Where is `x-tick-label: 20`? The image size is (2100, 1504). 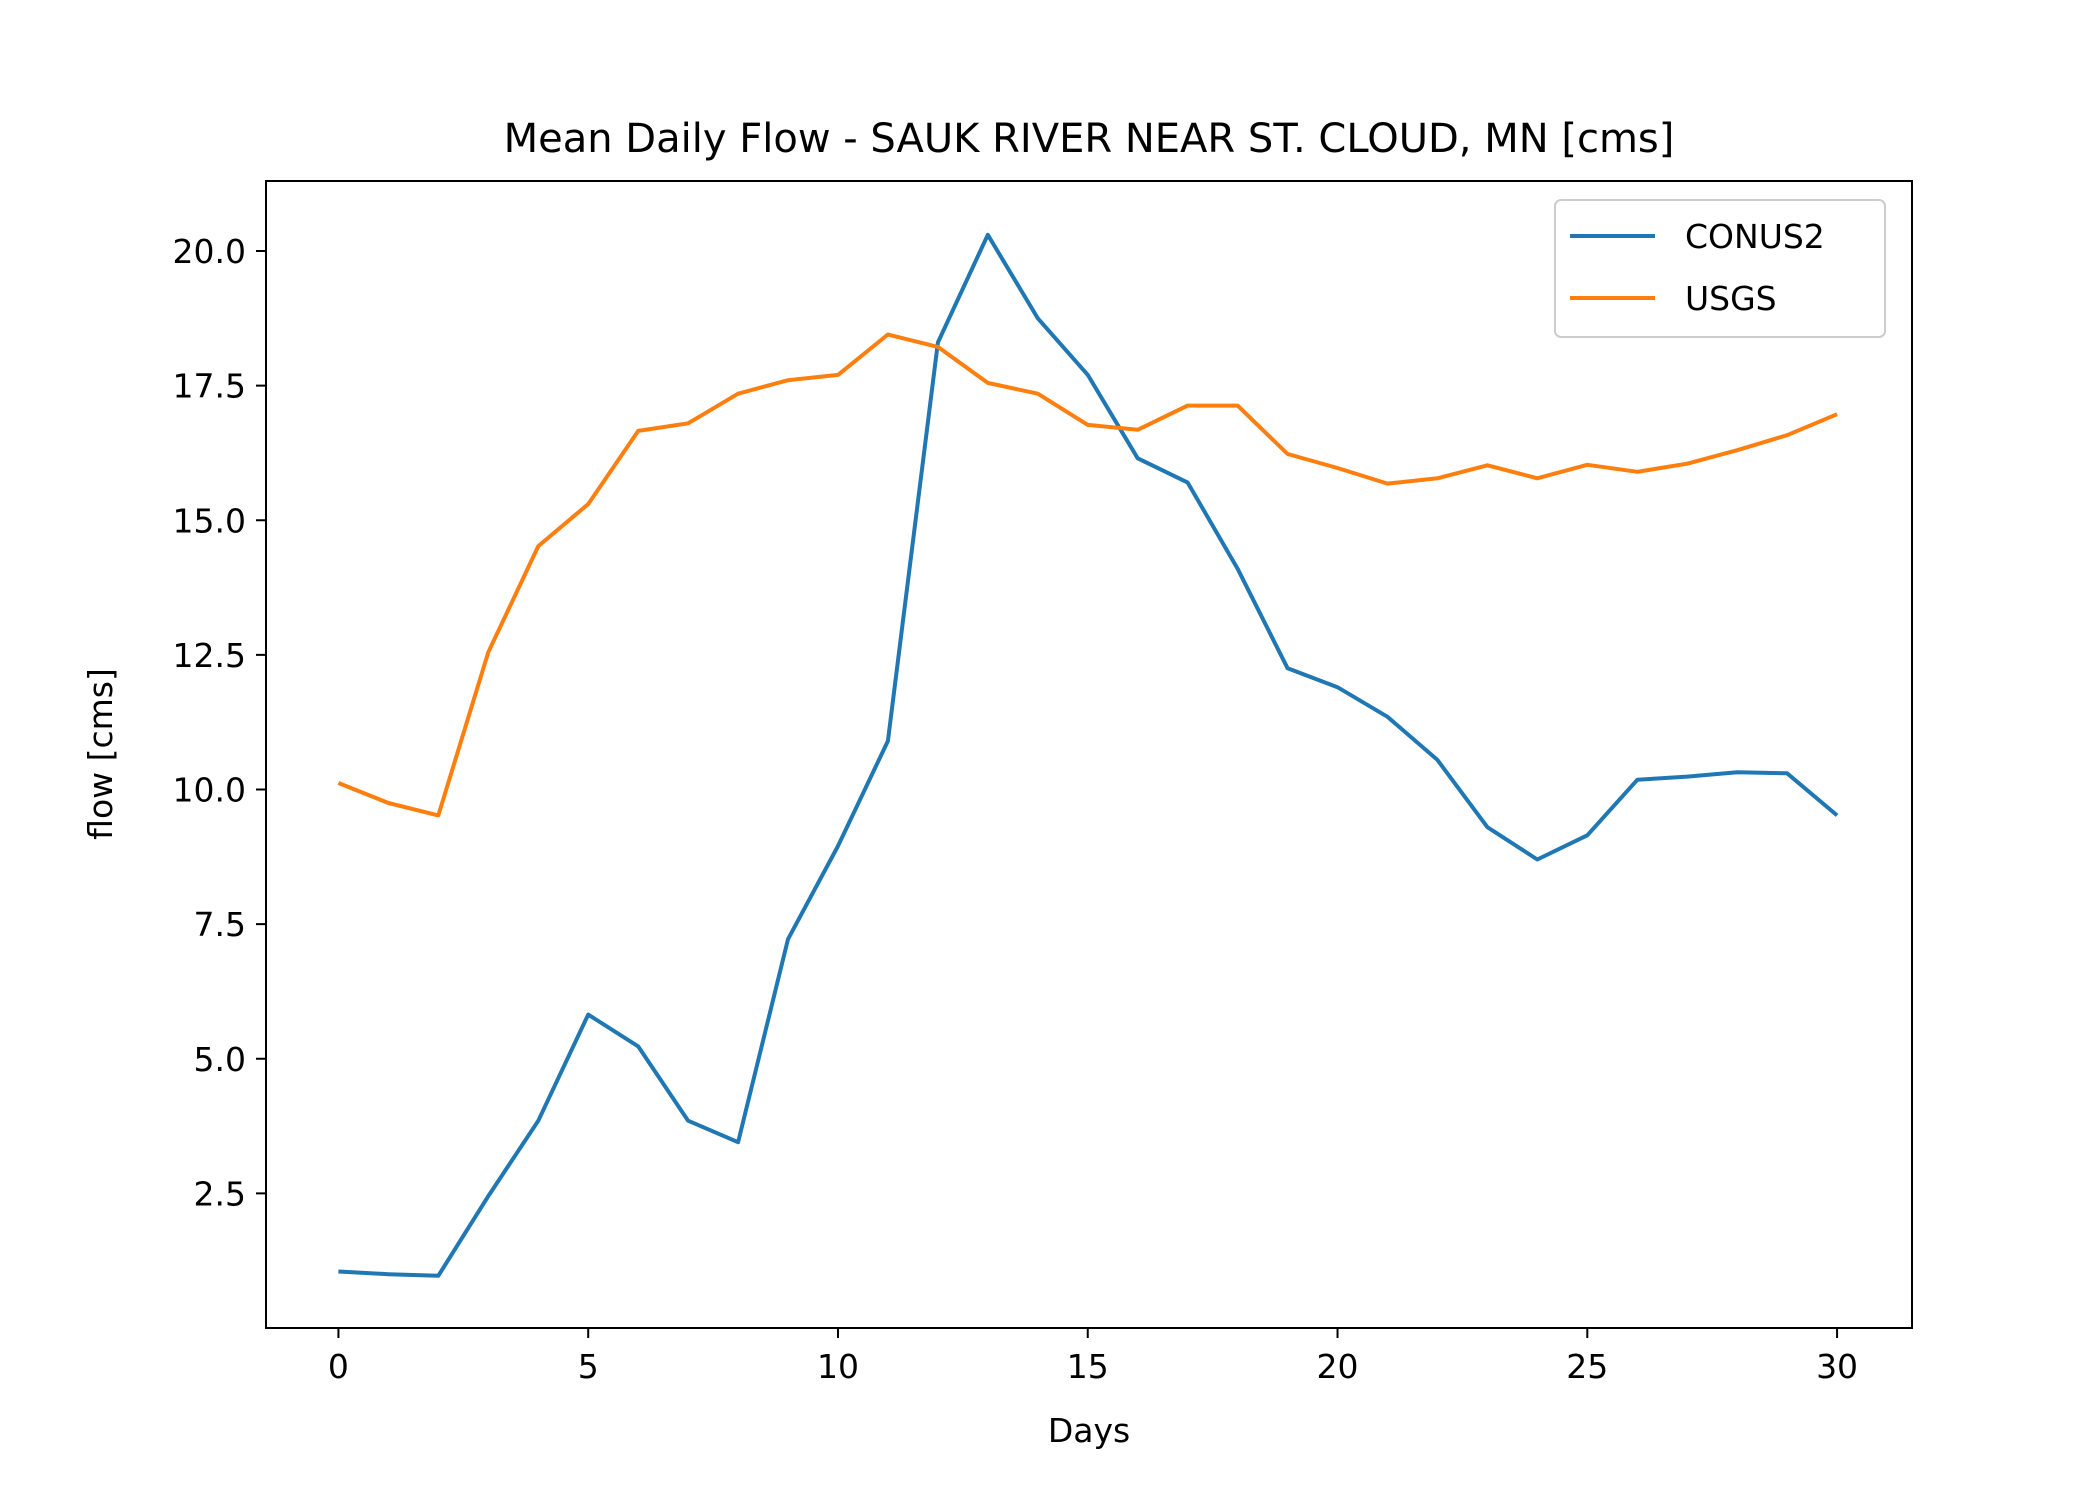 x-tick-label: 20 is located at coordinates (1338, 1366).